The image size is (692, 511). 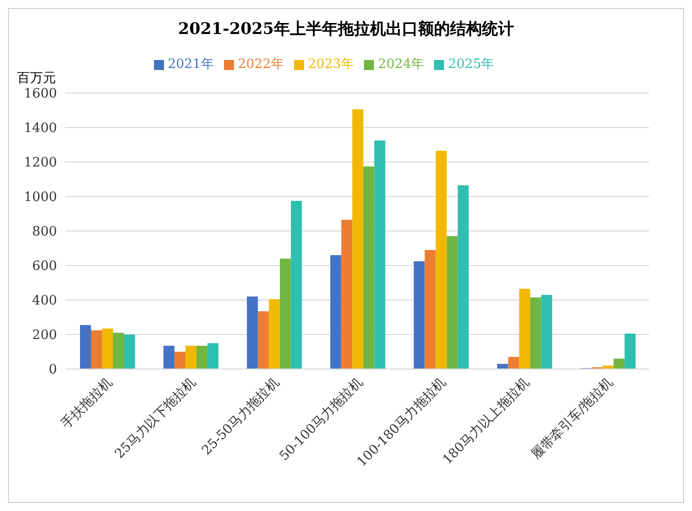 What do you see at coordinates (331, 64) in the screenshot?
I see `legend-label: 2023年` at bounding box center [331, 64].